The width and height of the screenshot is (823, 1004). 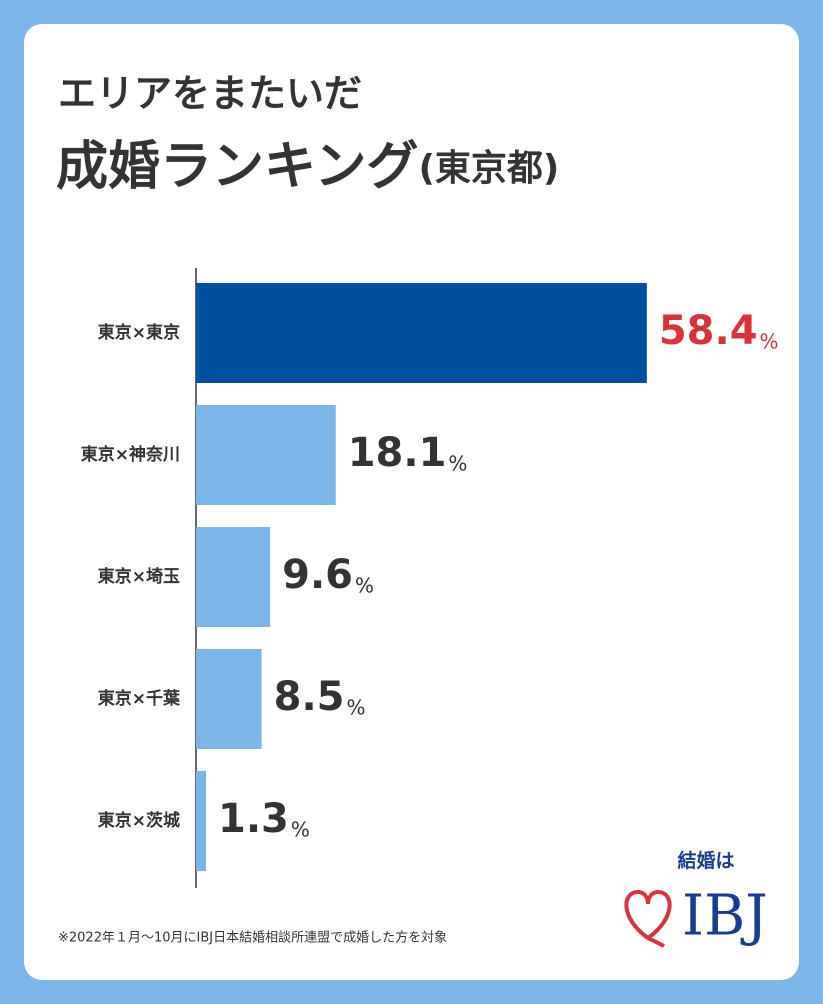 What do you see at coordinates (130, 454) in the screenshot?
I see `category-label: 東京×神奈川` at bounding box center [130, 454].